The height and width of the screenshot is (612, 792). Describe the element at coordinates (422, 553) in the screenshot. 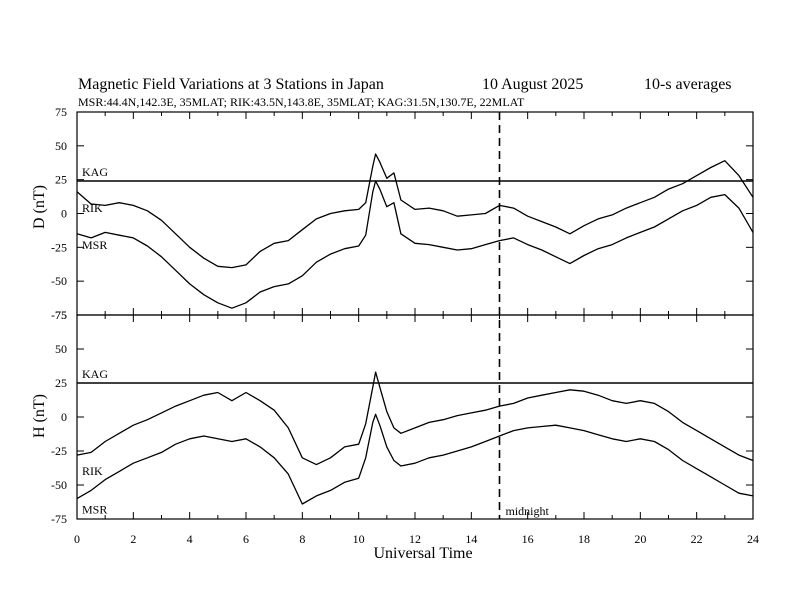

I see `x-axis-label: Universal Time` at that location.